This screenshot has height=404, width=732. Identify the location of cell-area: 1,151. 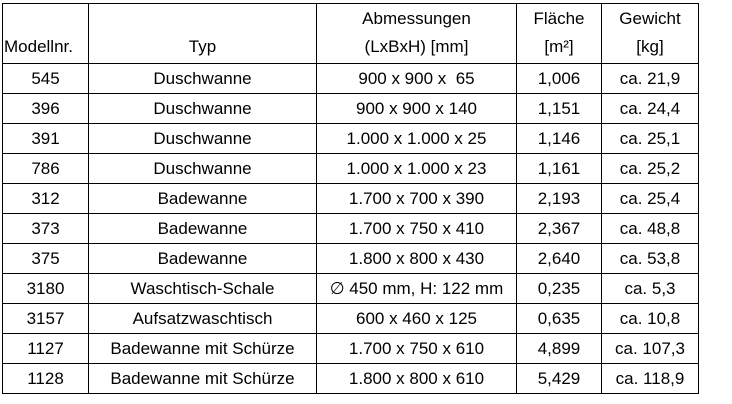
(559, 108).